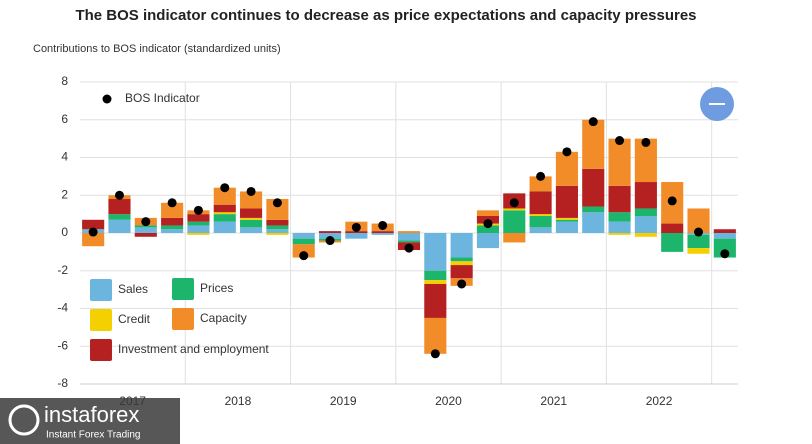 This screenshot has width=812, height=444. I want to click on x-tick-label: 2021, so click(553, 401).